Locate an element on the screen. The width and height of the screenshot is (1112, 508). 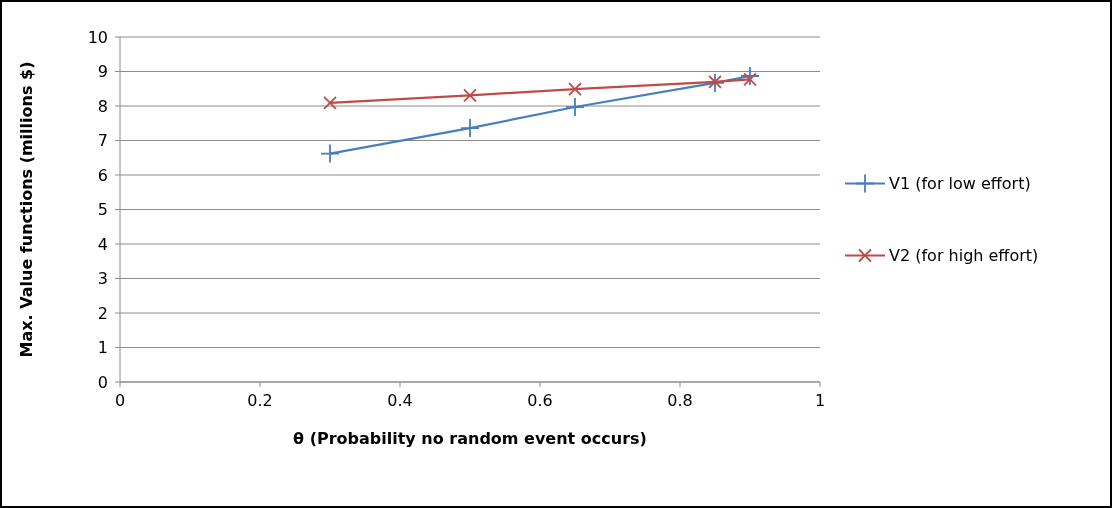
y-tick-label: 3 is located at coordinates (102, 279).